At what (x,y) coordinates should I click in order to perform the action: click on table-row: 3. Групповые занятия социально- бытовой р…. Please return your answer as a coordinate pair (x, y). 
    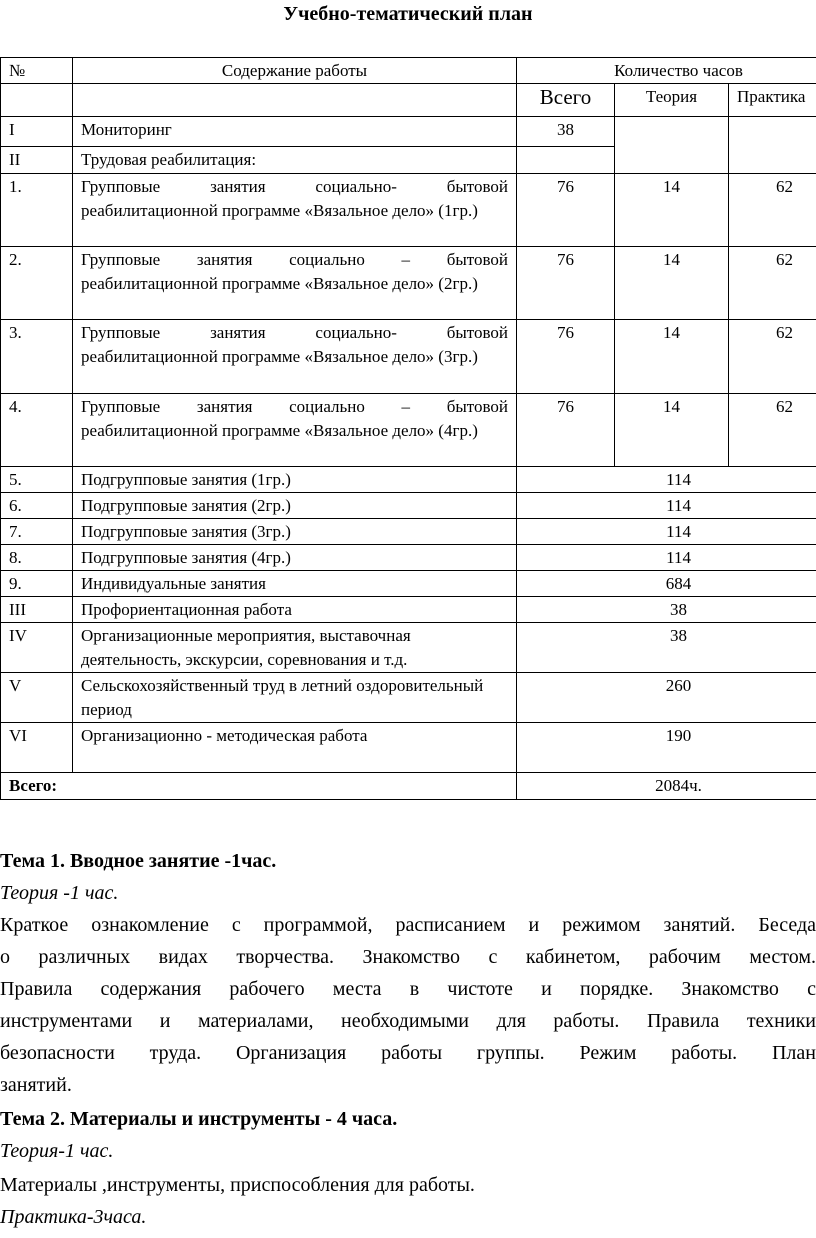
    Looking at the image, I should click on (408, 356).